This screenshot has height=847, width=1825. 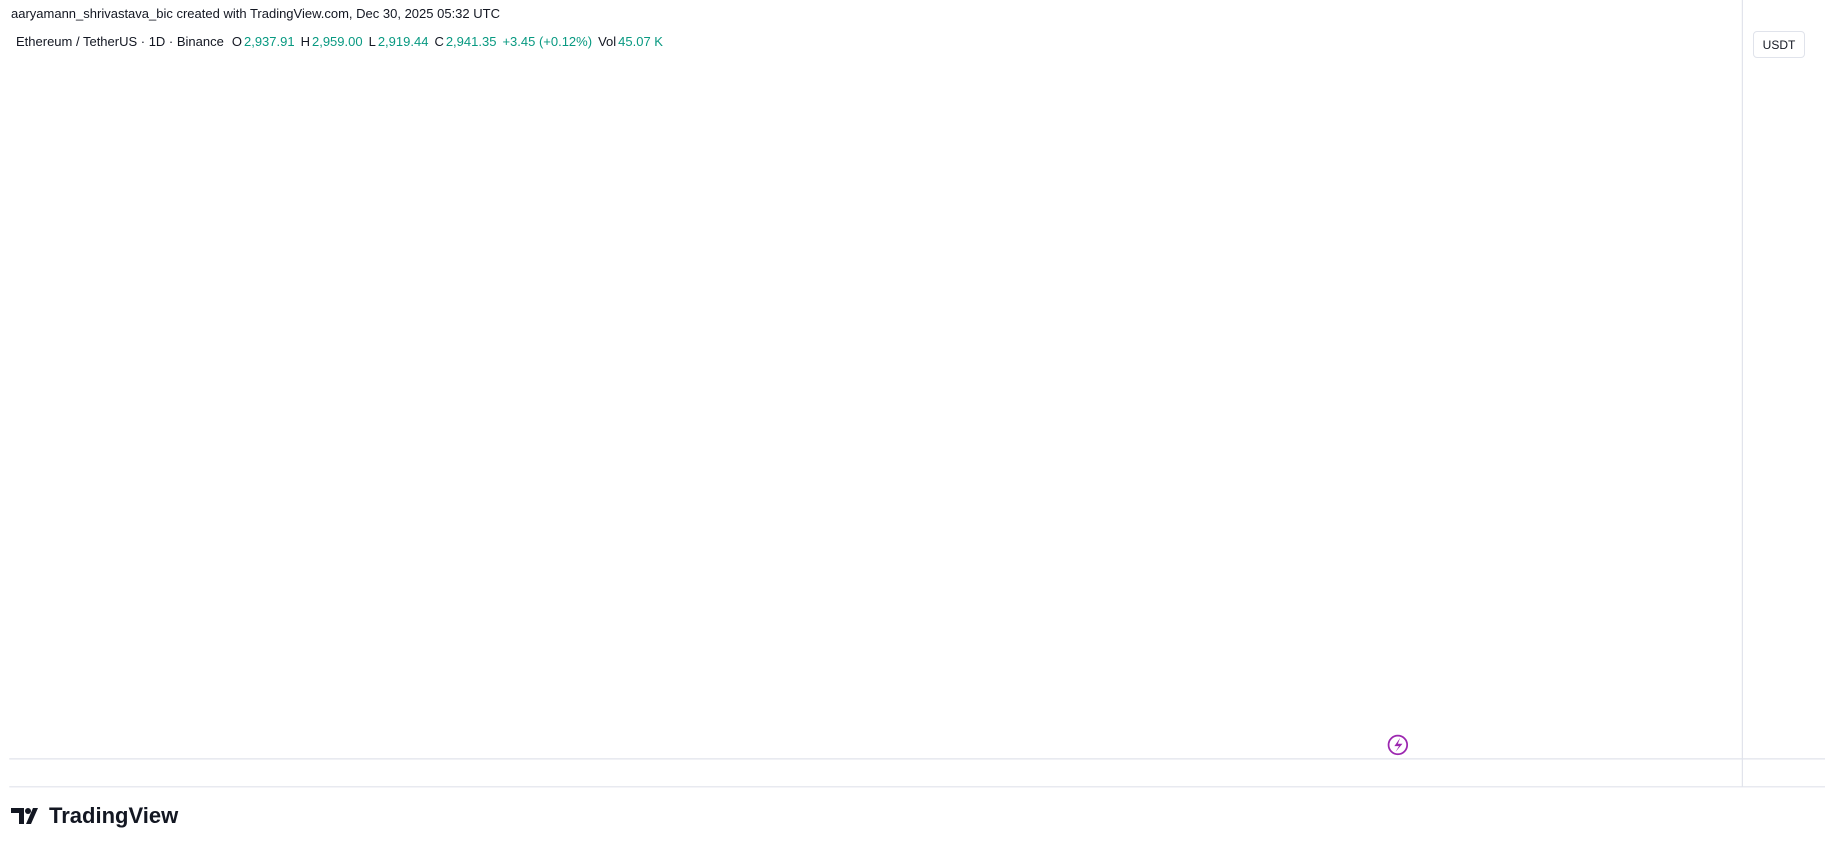 I want to click on change: +3.45 (+0.12%), so click(x=547, y=41).